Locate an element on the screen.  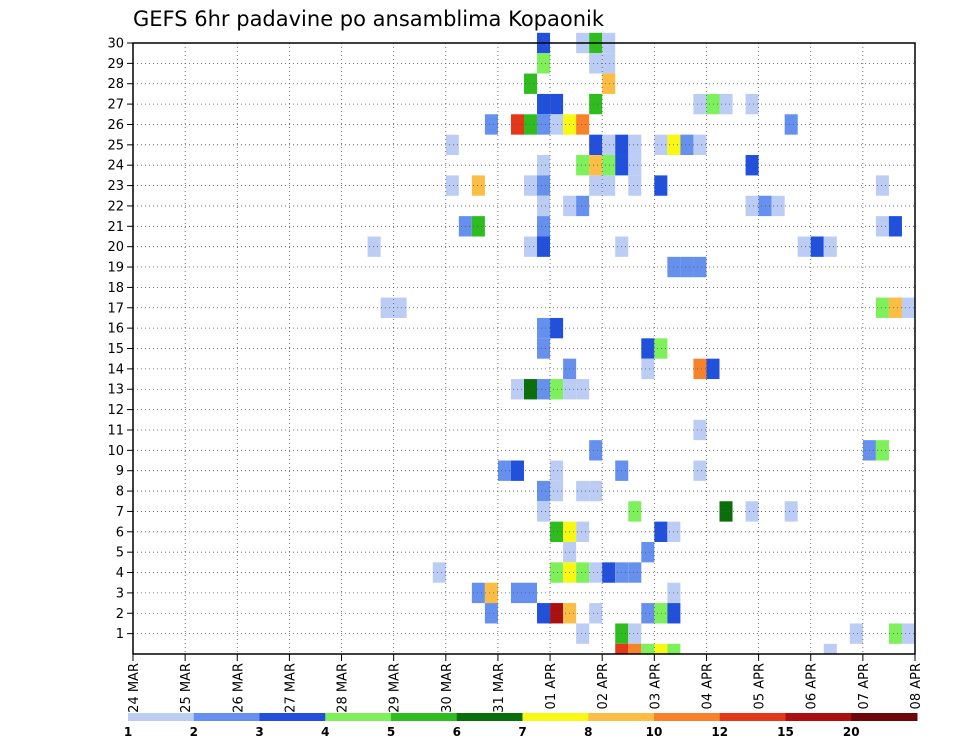
x-tick-label: 07 APR is located at coordinates (864, 686).